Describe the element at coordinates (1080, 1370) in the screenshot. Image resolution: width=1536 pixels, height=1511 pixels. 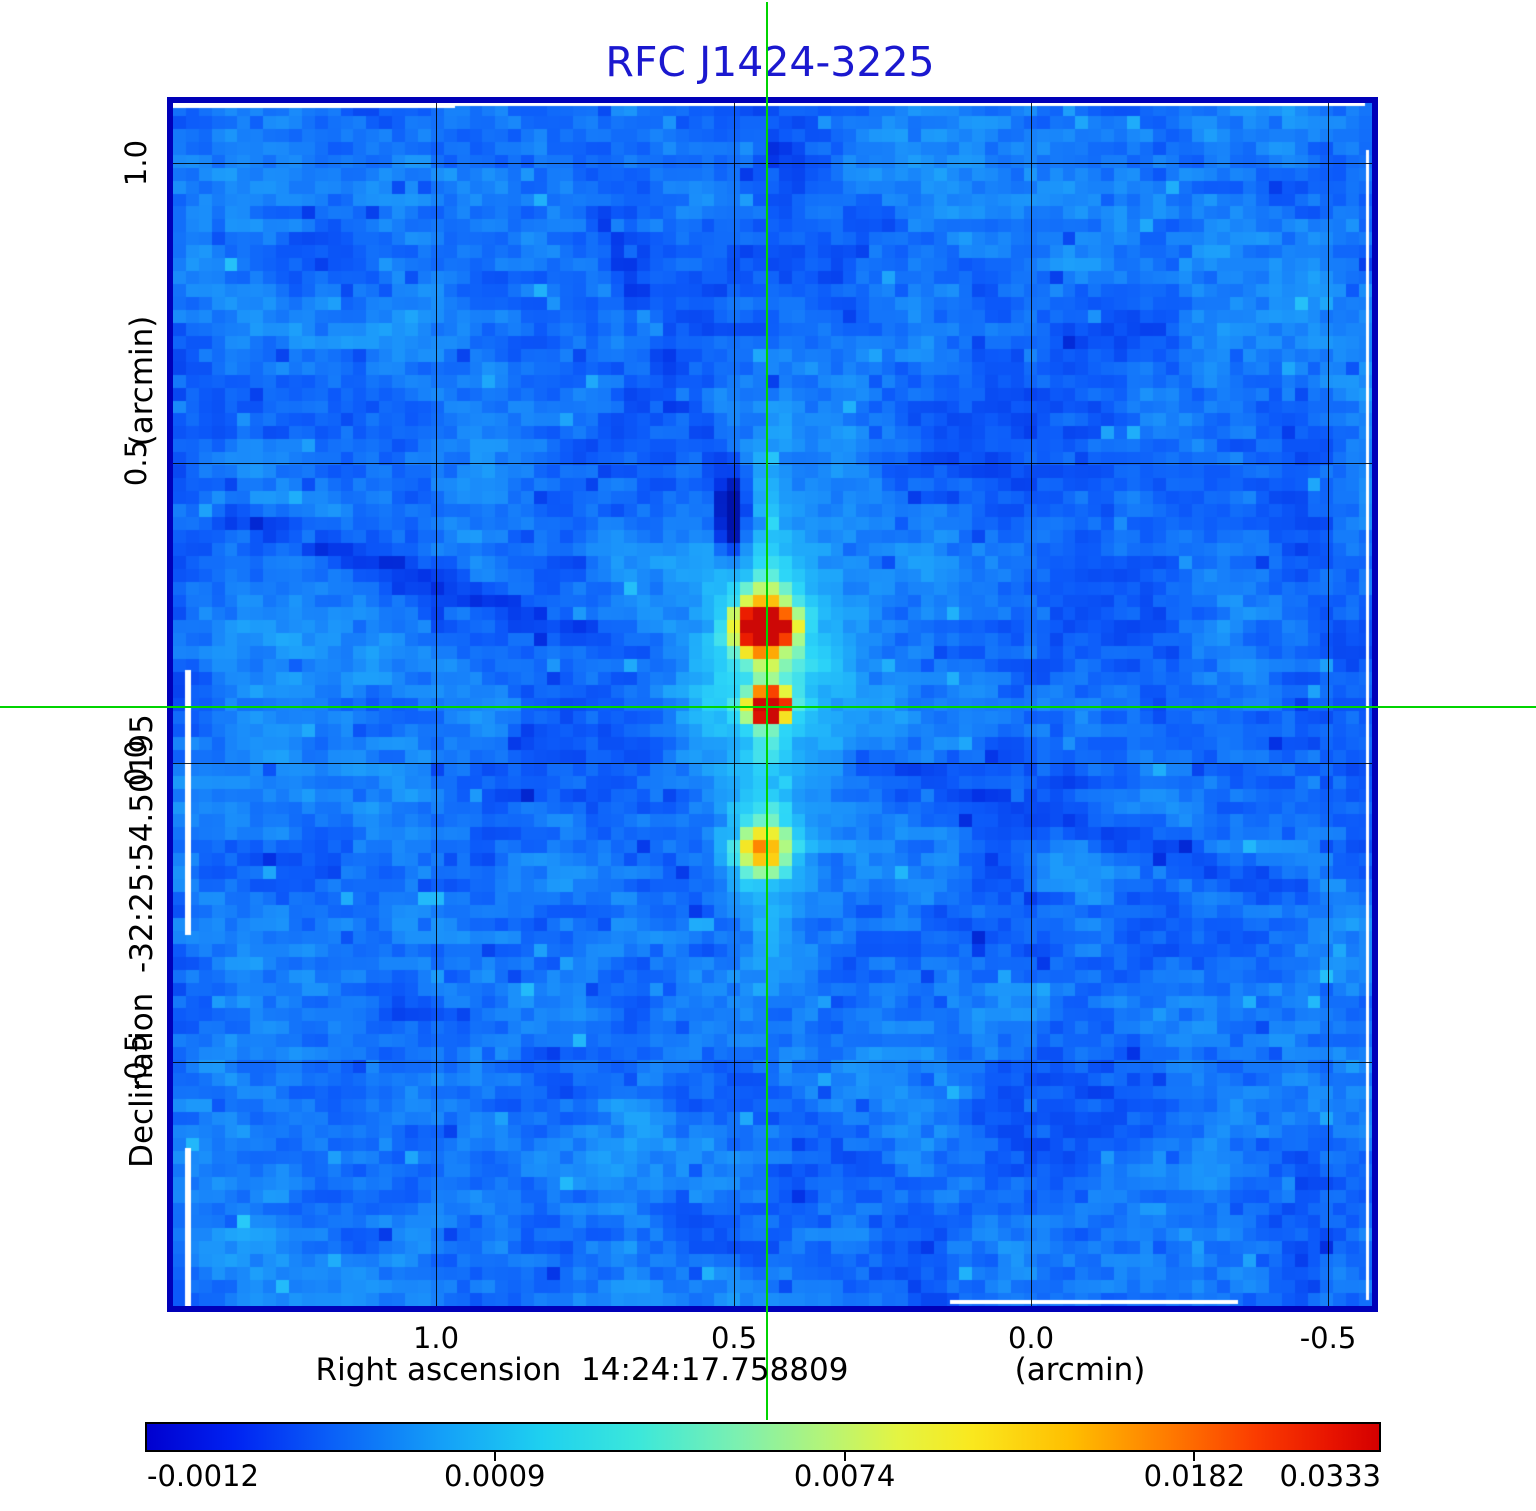
I see `x-axis-unit-label: (arcmin)` at that location.